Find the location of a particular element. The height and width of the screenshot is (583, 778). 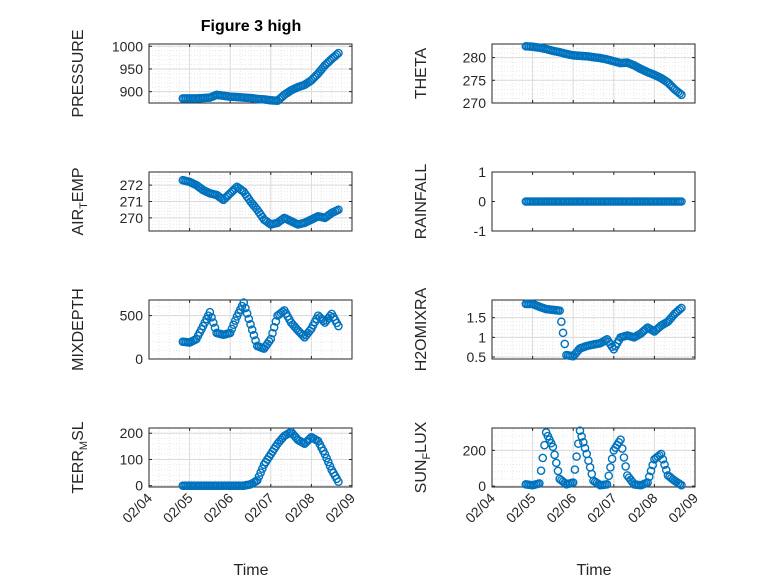

y-axis-label: TERRMSL is located at coordinates (80, 457).